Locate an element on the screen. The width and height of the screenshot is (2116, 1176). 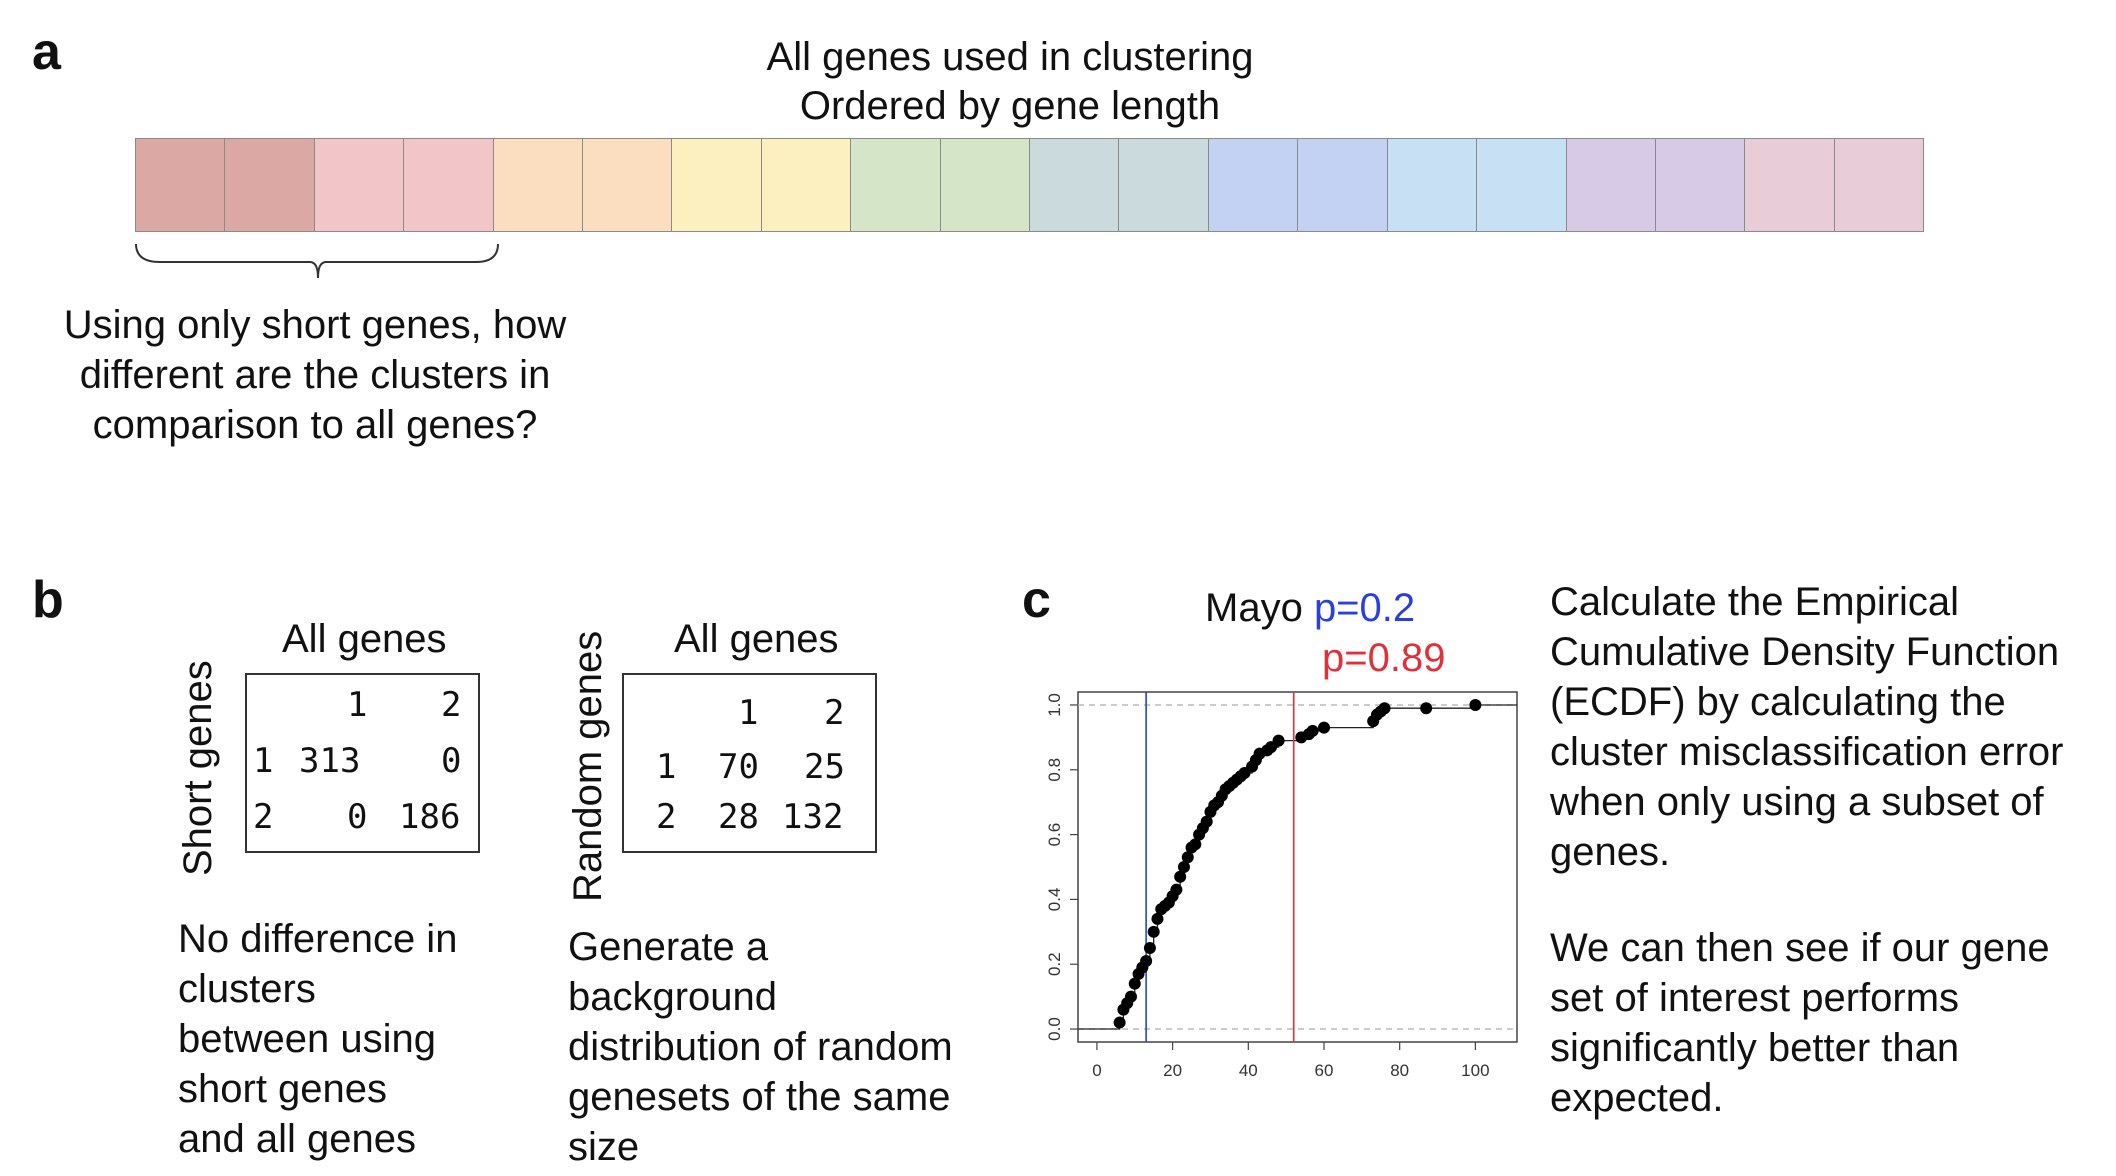
caption2-line: genesets of the same is located at coordinates (759, 1097).